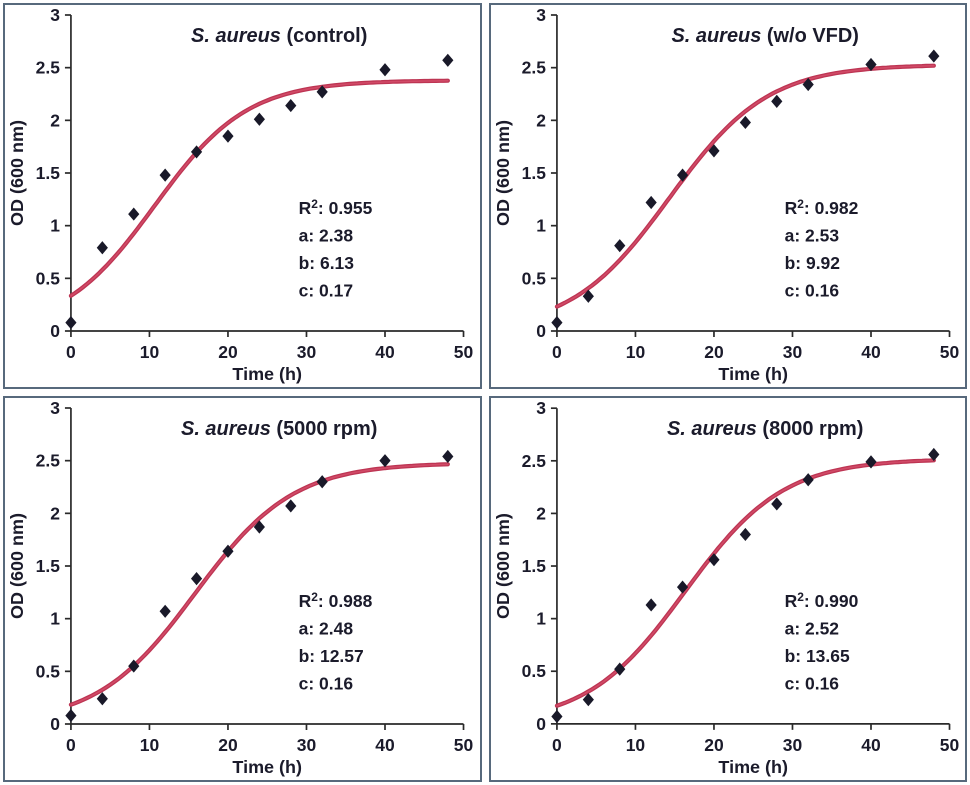 The image size is (970, 785). What do you see at coordinates (279, 429) in the screenshot?
I see `chart-title: S. aureus (5000 rpm)` at bounding box center [279, 429].